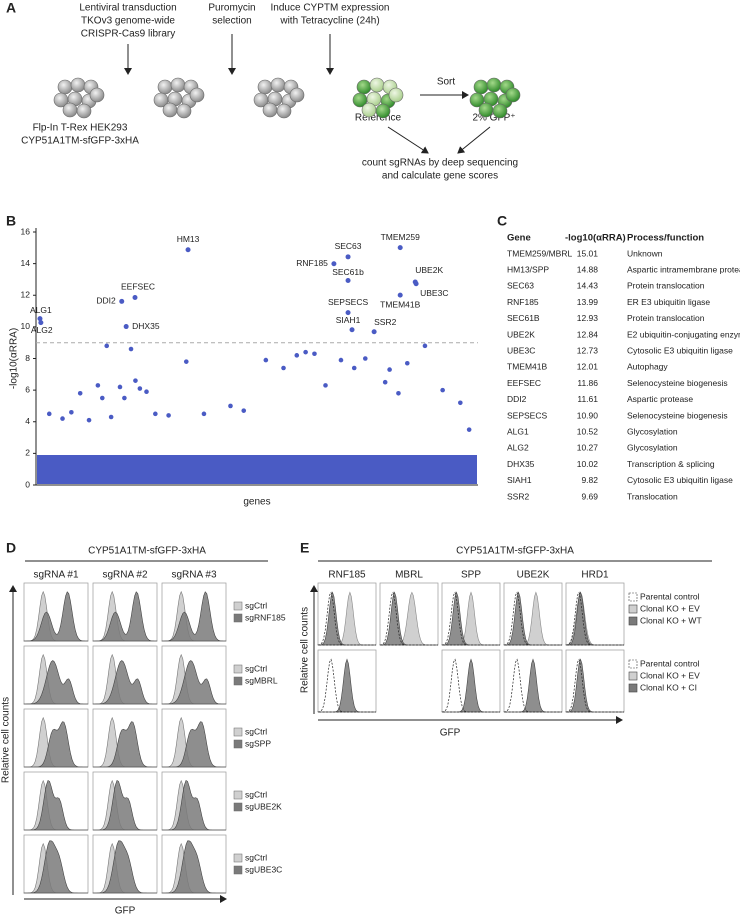 The height and width of the screenshot is (919, 740). What do you see at coordinates (660, 399) in the screenshot?
I see `table-cell: Aspartic protease` at bounding box center [660, 399].